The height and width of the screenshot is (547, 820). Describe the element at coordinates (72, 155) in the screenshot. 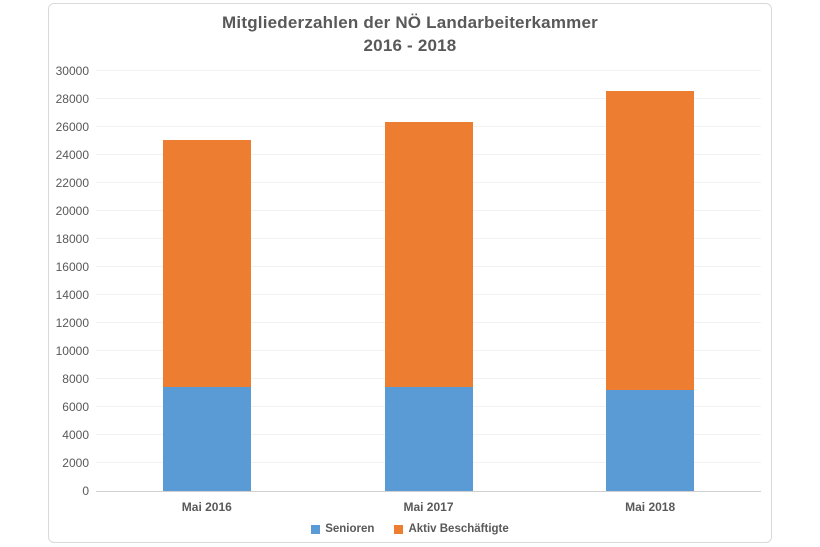

I see `y-axis-tick-label: 24000` at that location.